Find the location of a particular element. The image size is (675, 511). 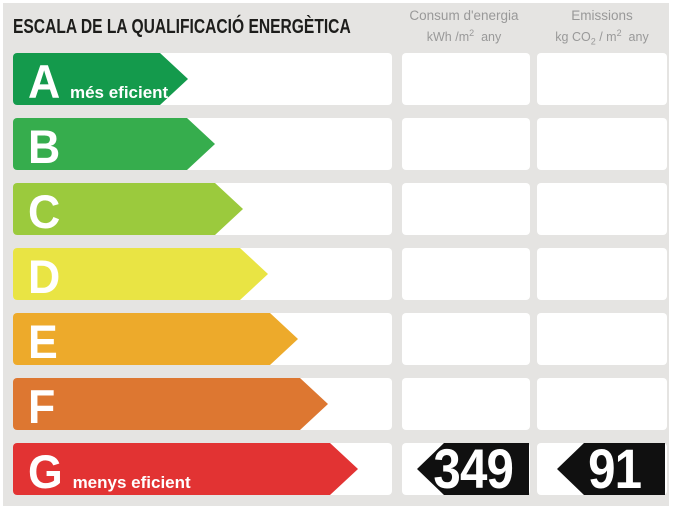

rating-arrow-label: més eficient is located at coordinates (119, 92).